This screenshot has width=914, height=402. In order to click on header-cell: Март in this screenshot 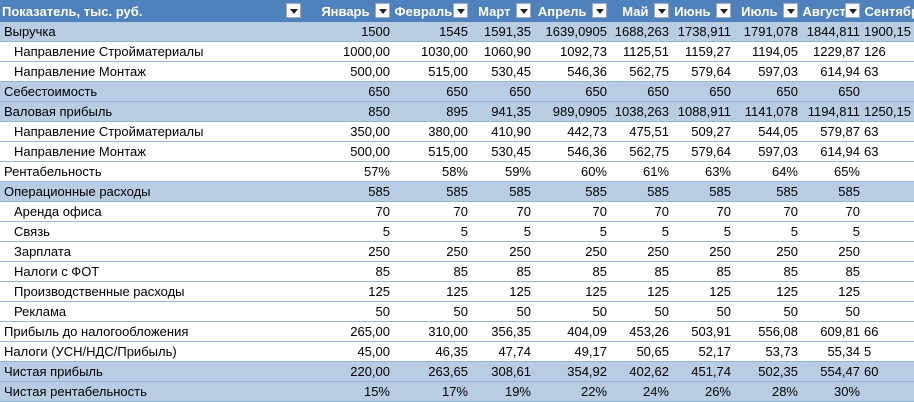, I will do `click(502, 11)`.